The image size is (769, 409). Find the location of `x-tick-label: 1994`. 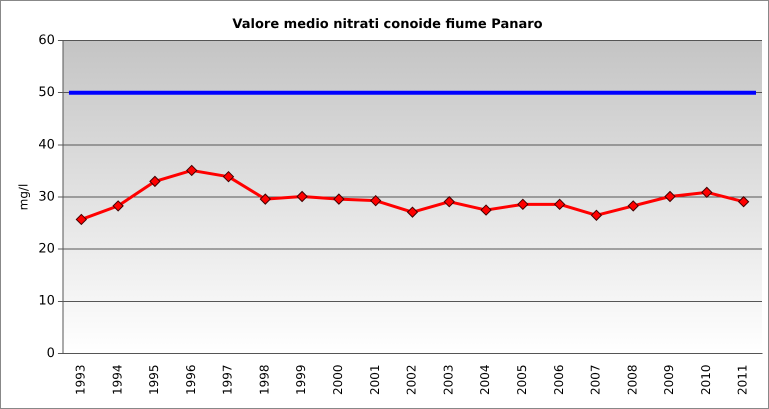

x-tick-label: 1994 is located at coordinates (117, 380).